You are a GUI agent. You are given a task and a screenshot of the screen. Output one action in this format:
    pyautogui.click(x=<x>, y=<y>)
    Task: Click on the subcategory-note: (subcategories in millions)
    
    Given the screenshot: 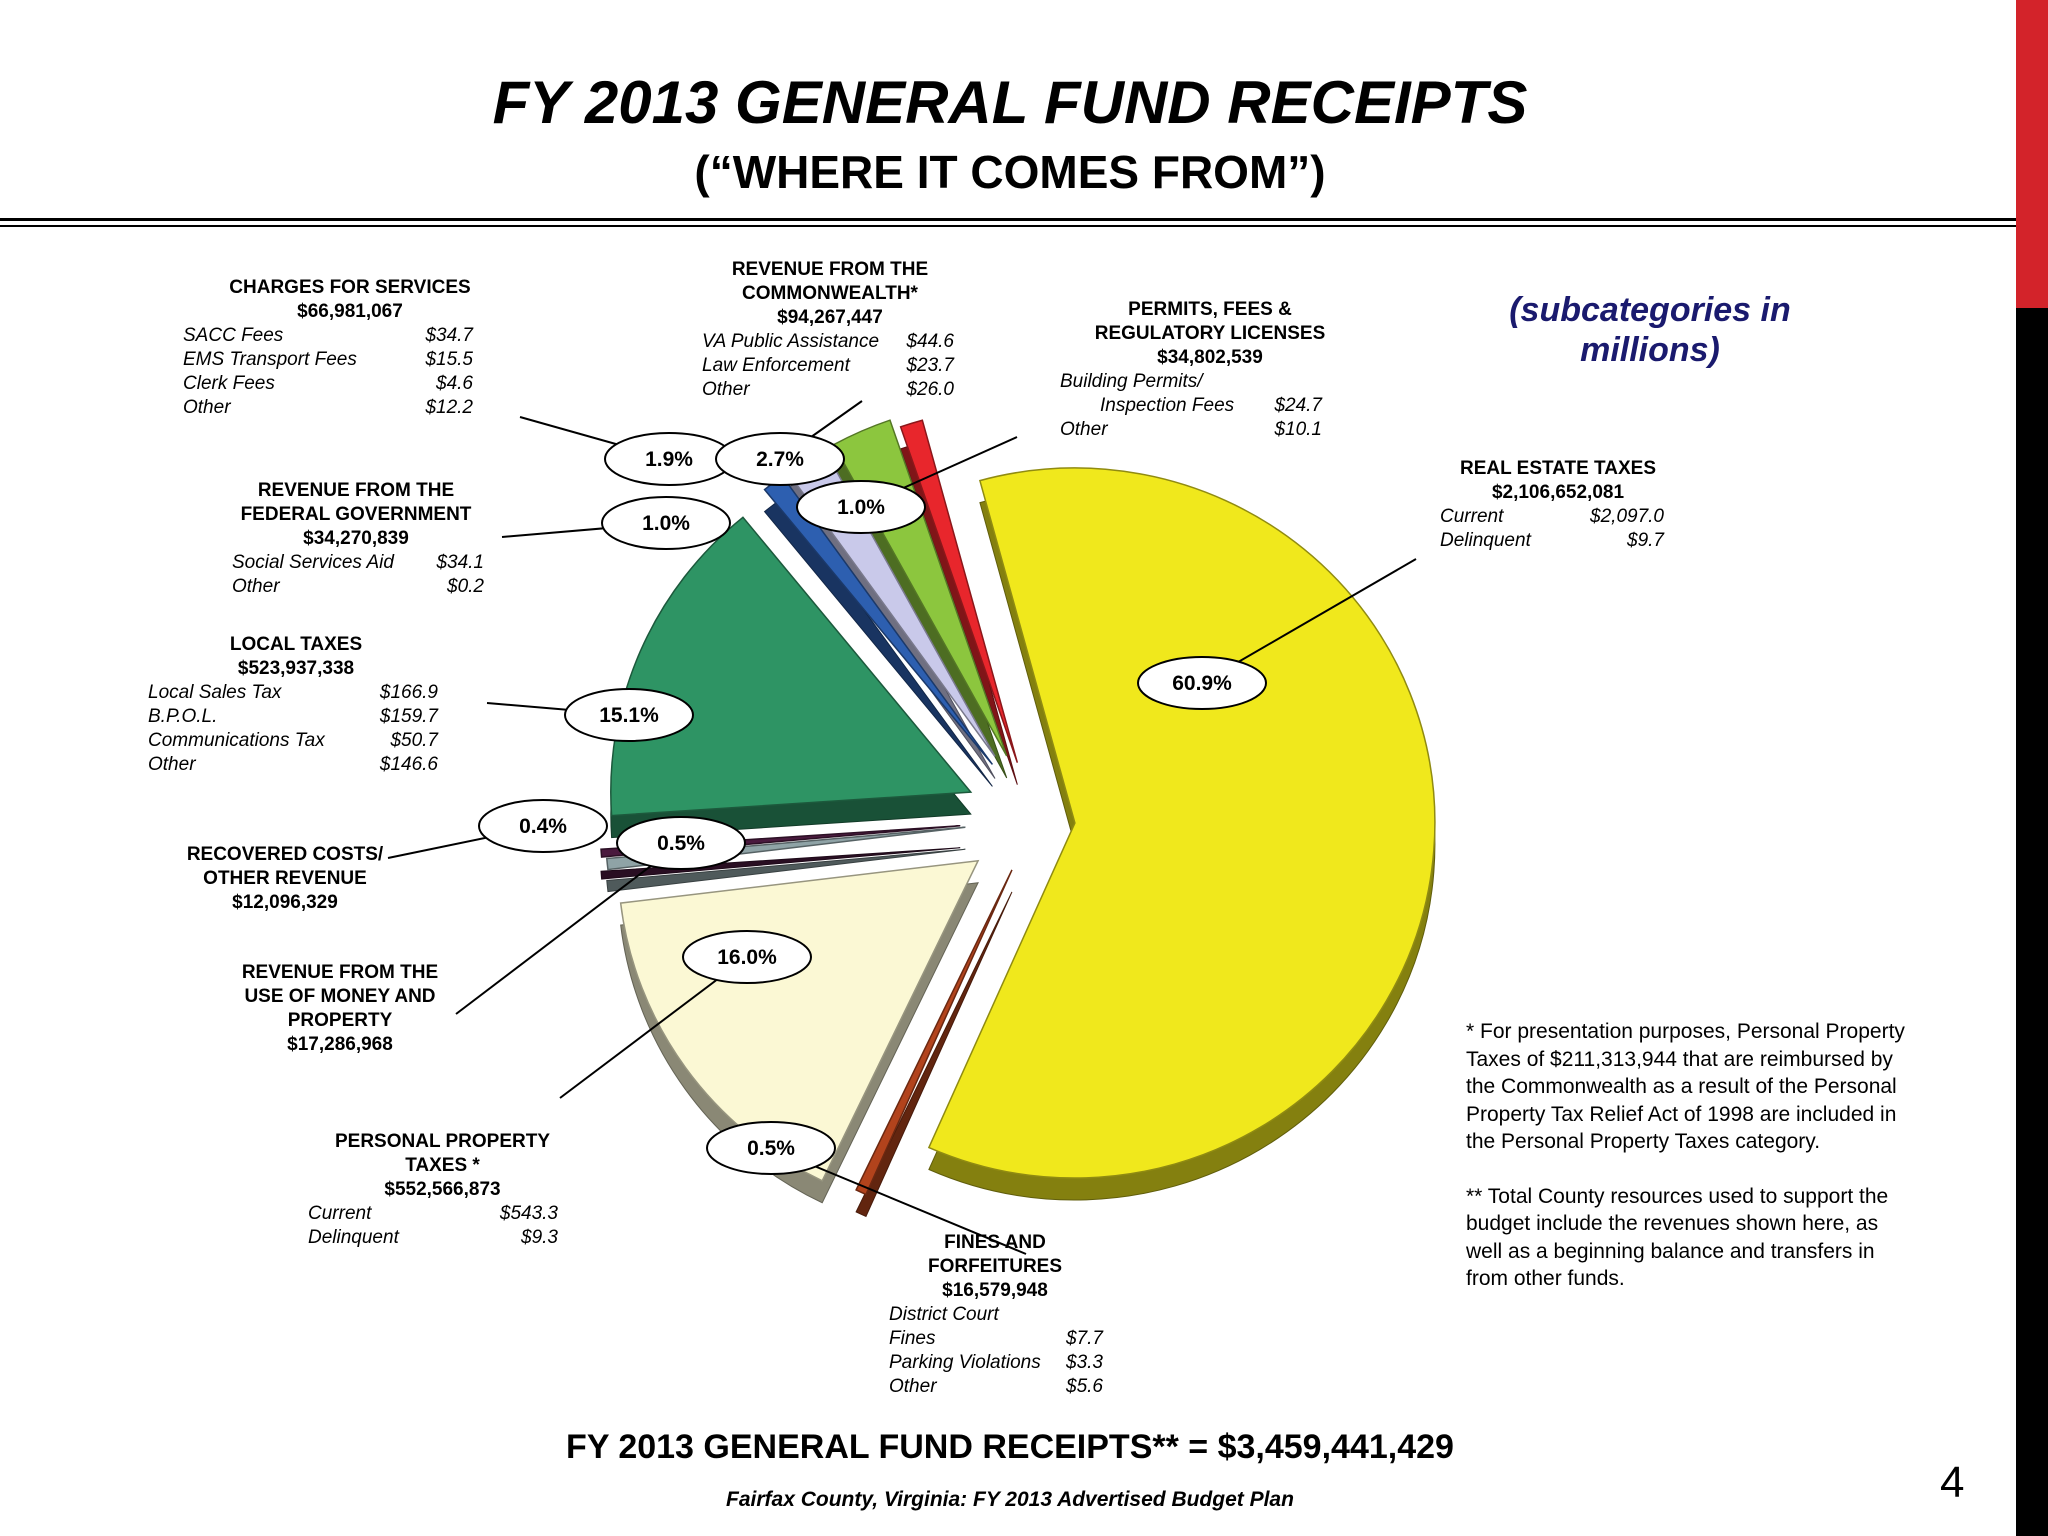 What is the action you would take?
    pyautogui.click(x=1650, y=330)
    